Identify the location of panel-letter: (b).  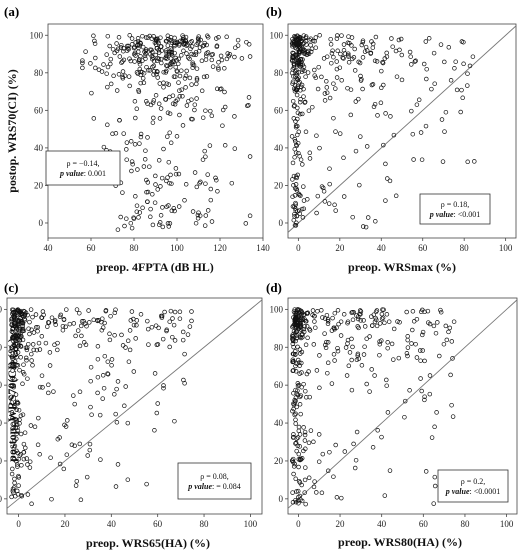
(274, 11).